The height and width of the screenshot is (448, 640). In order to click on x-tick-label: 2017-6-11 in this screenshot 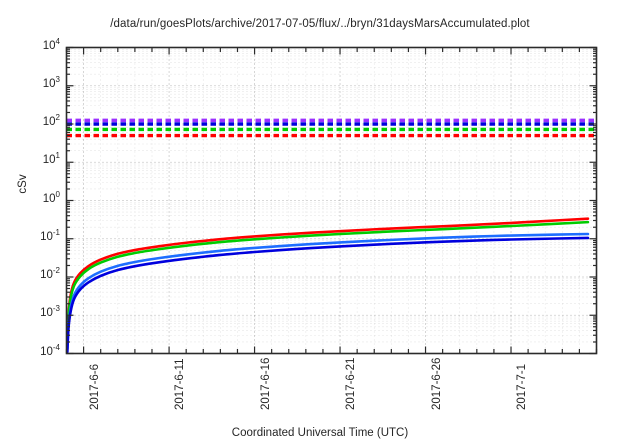, I will do `click(180, 383)`.